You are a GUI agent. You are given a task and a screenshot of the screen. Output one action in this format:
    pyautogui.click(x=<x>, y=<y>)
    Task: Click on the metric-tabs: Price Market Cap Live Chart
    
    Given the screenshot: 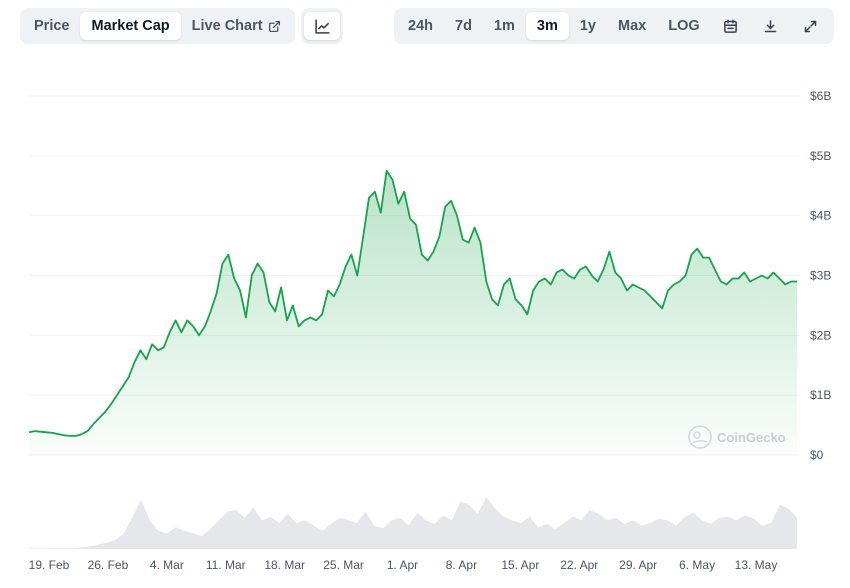 What is the action you would take?
    pyautogui.click(x=157, y=26)
    